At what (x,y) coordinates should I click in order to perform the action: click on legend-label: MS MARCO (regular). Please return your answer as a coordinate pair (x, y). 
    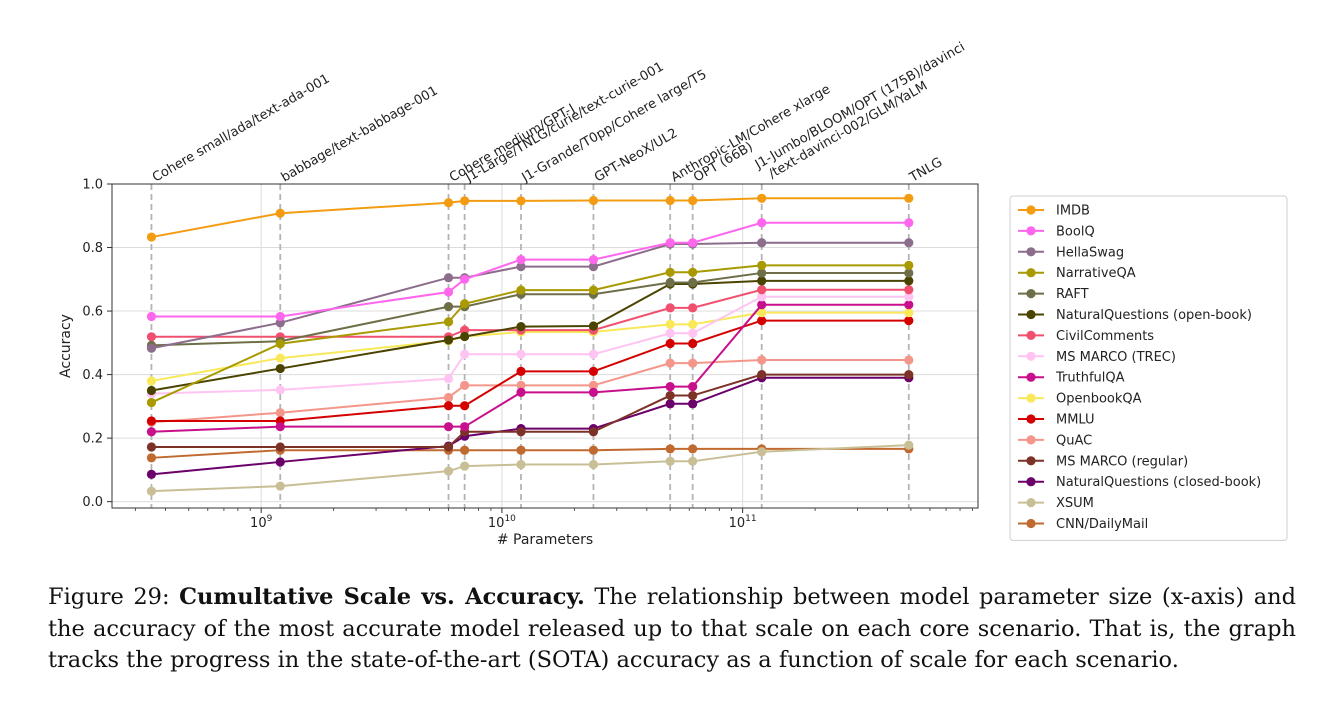
    Looking at the image, I should click on (1122, 461).